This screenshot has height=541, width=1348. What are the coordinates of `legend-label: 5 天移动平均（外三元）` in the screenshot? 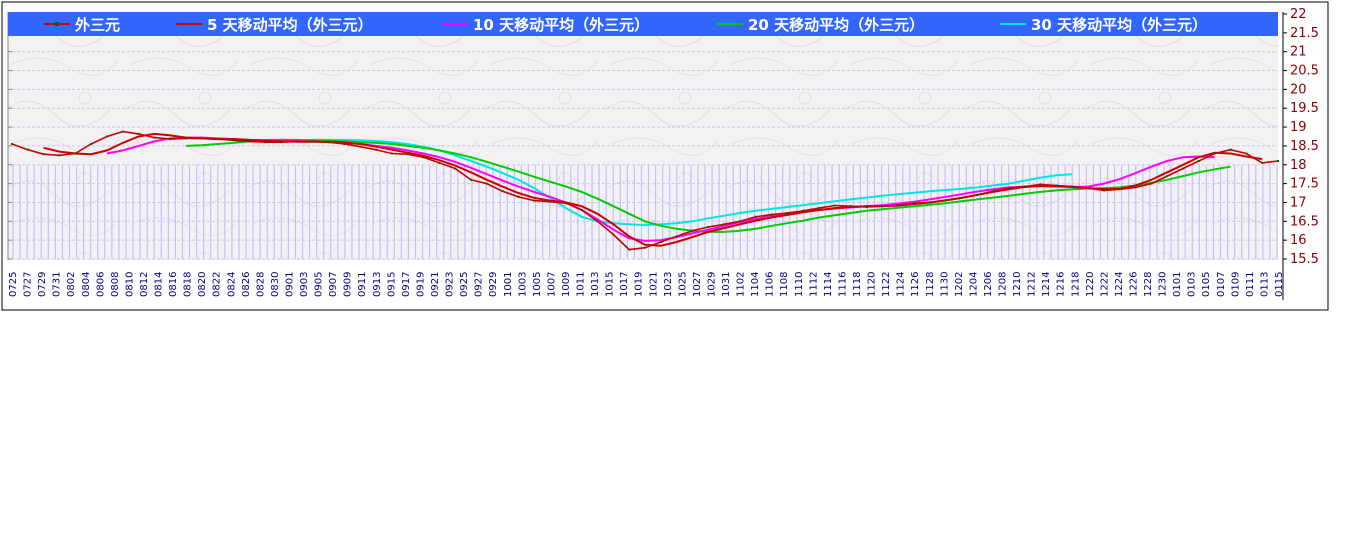 It's located at (290, 25).